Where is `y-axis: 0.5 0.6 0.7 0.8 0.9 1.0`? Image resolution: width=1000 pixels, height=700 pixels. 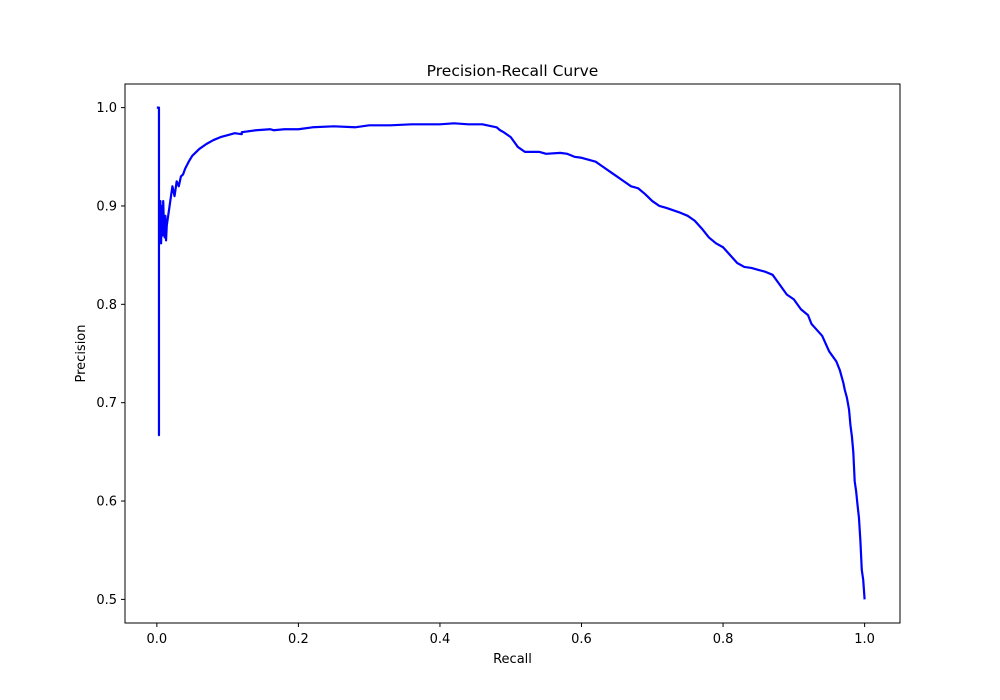 y-axis: 0.5 0.6 0.7 0.8 0.9 1.0 is located at coordinates (110, 354).